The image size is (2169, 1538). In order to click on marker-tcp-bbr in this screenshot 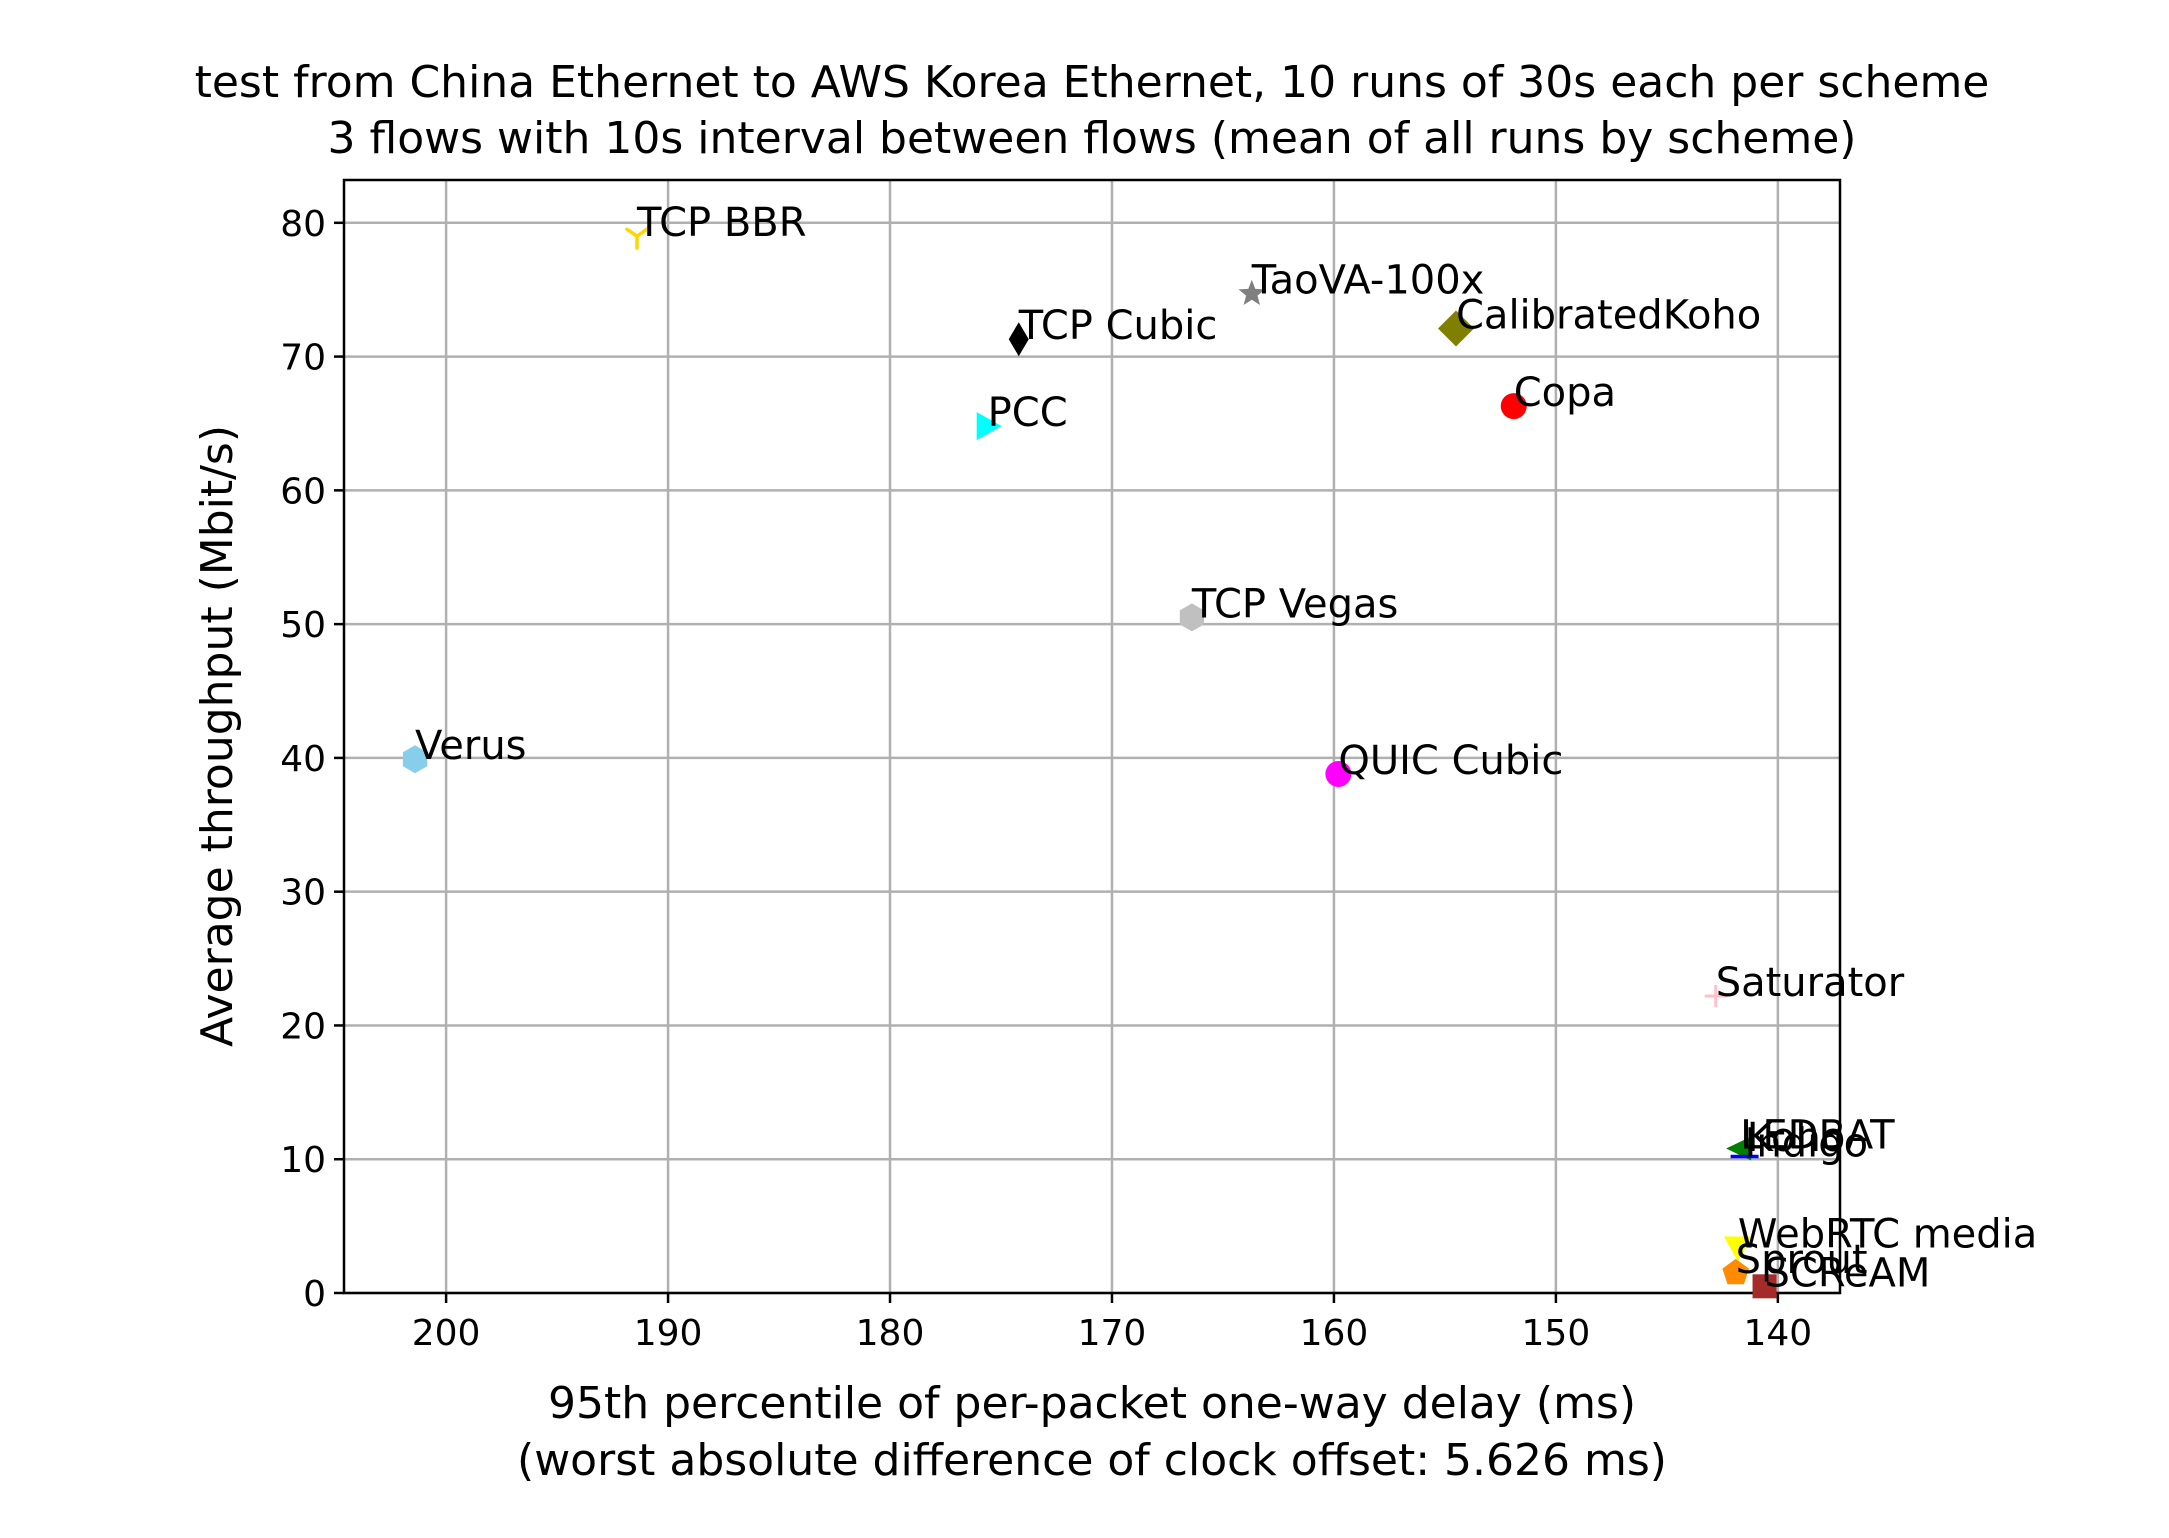, I will do `click(637, 238)`.